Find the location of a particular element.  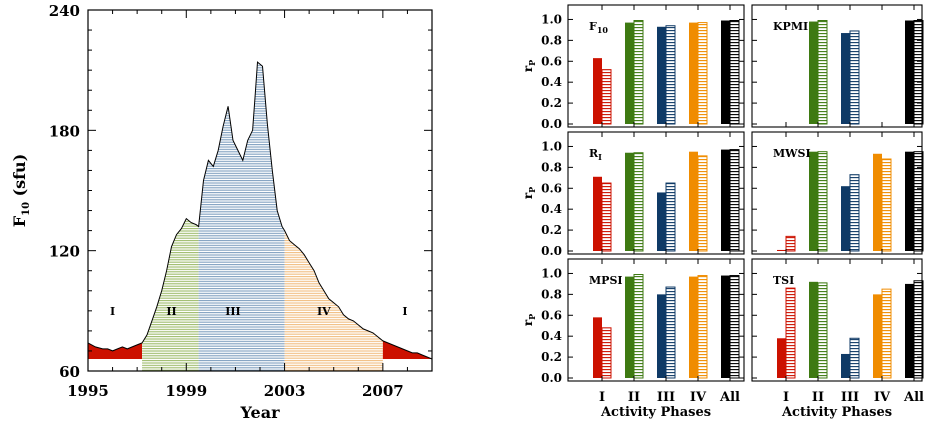

panel-label: RI is located at coordinates (595, 154).